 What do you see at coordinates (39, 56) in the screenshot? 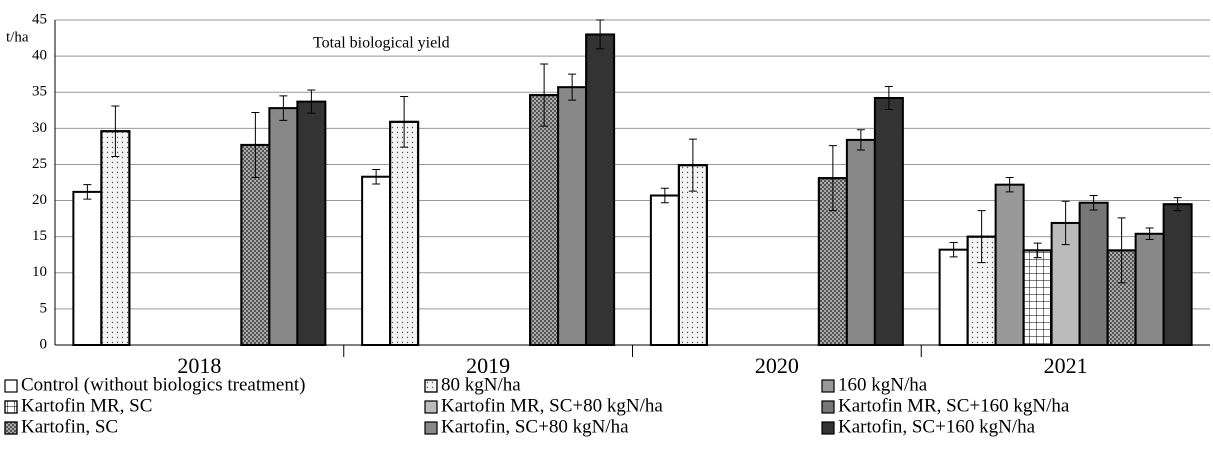
I see `y-tick-label: 40` at bounding box center [39, 56].